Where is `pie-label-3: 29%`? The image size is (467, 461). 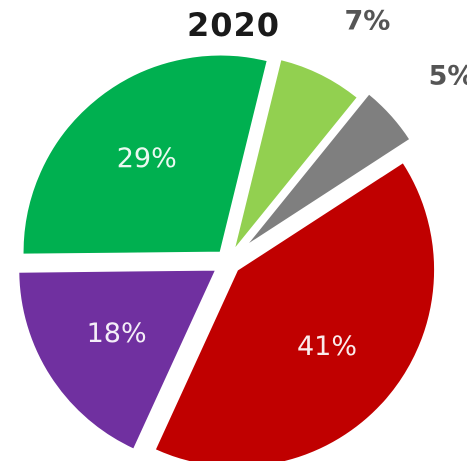
pie-label-3: 29% is located at coordinates (147, 158).